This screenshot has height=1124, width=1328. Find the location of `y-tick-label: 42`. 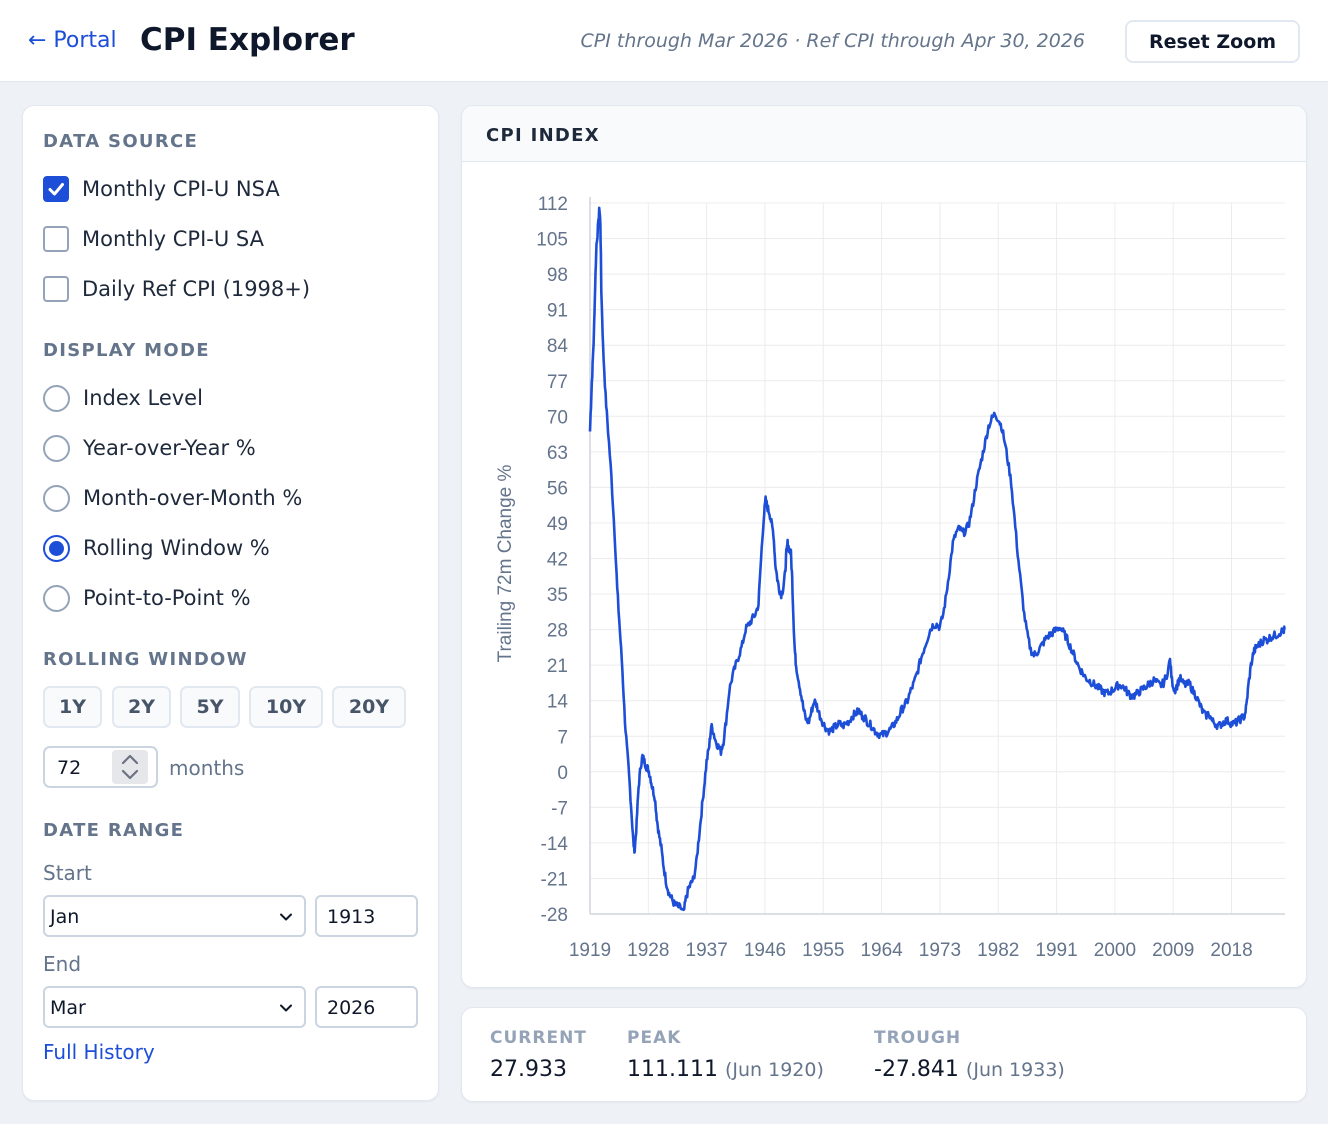

y-tick-label: 42 is located at coordinates (557, 560).